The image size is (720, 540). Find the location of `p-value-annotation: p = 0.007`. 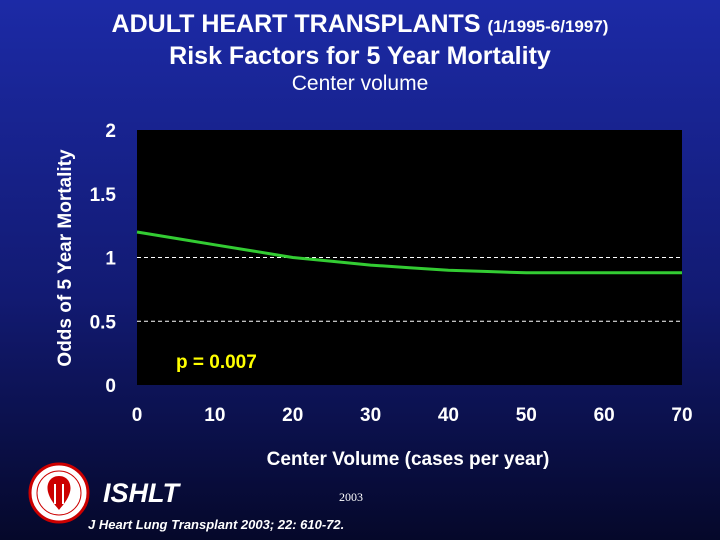

p-value-annotation: p = 0.007 is located at coordinates (216, 362).